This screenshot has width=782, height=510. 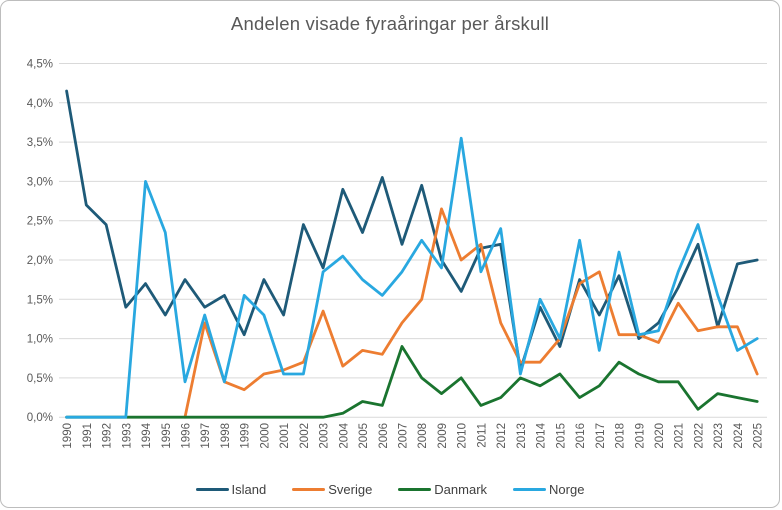 What do you see at coordinates (167, 436) in the screenshot?
I see `x-tick-label: 1995` at bounding box center [167, 436].